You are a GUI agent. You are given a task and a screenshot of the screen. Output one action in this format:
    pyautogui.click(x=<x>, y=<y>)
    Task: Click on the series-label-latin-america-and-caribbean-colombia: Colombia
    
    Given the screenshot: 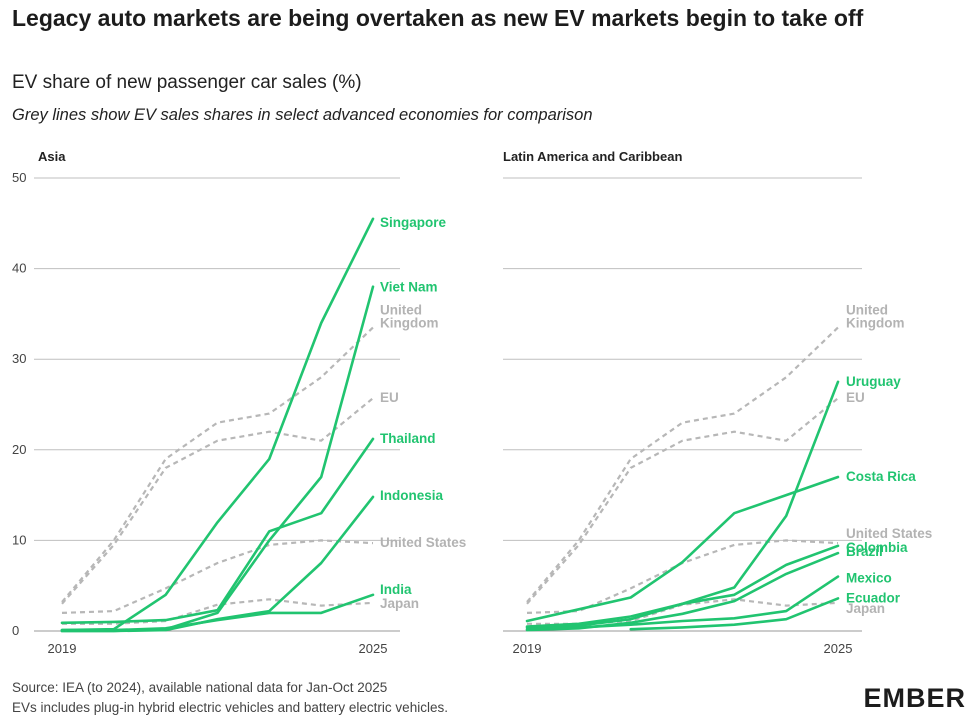 What is the action you would take?
    pyautogui.click(x=877, y=547)
    